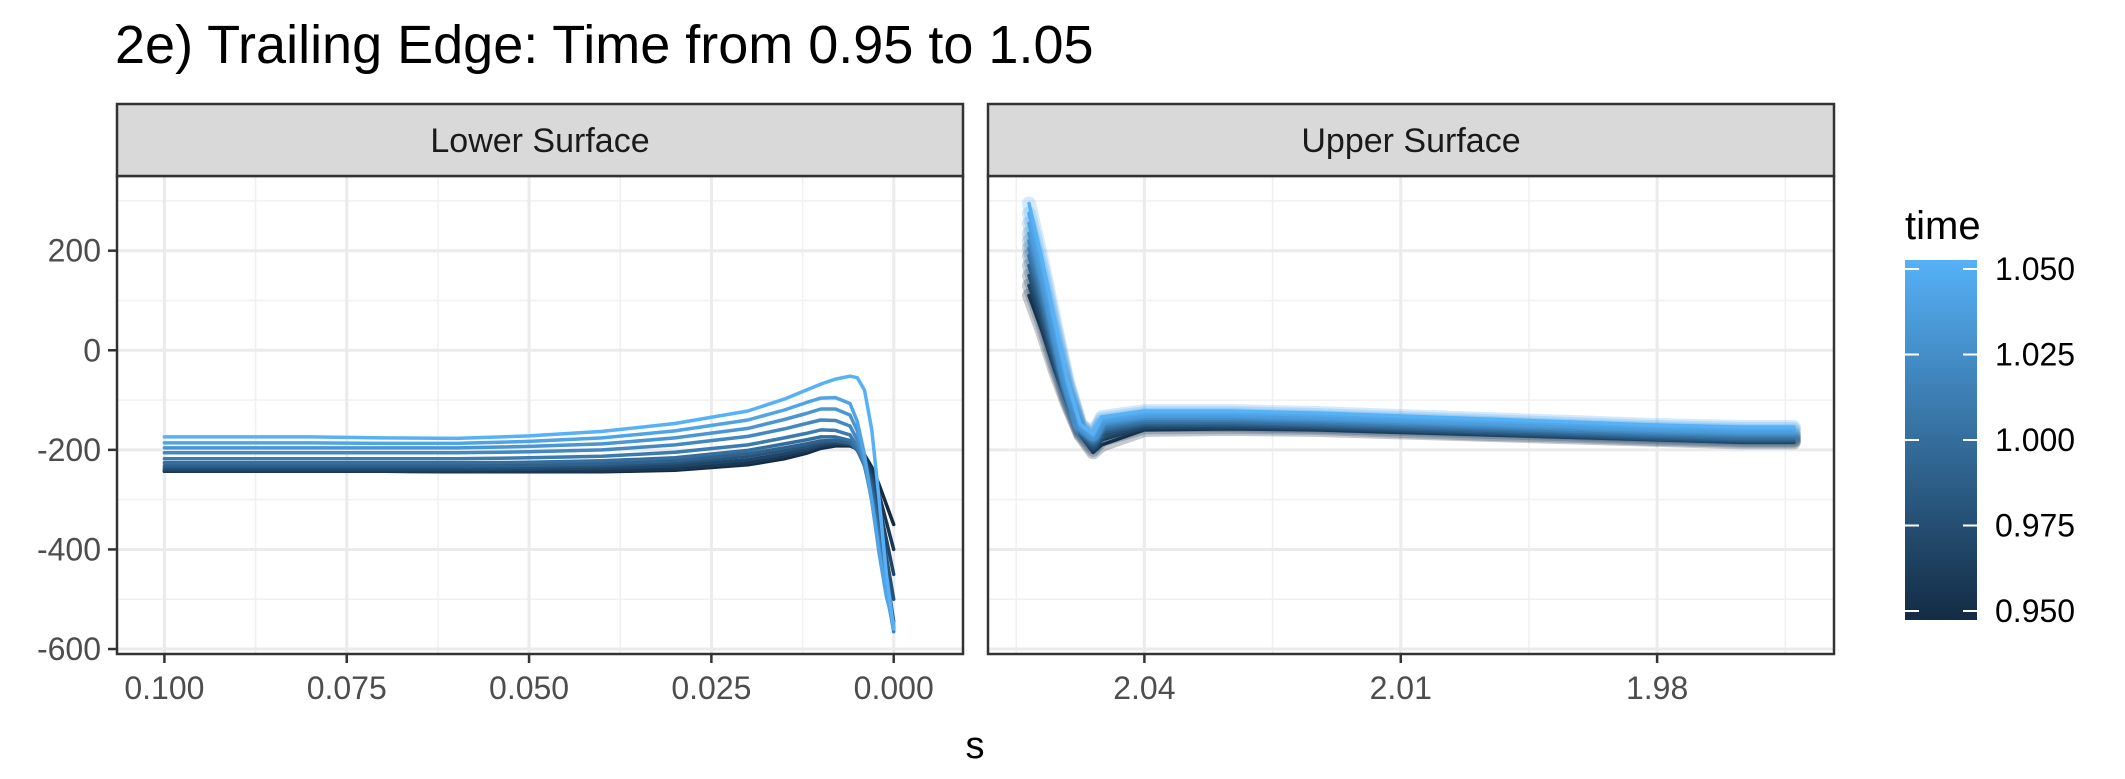  I want to click on x-tick-label: 1.98, so click(1657, 688).